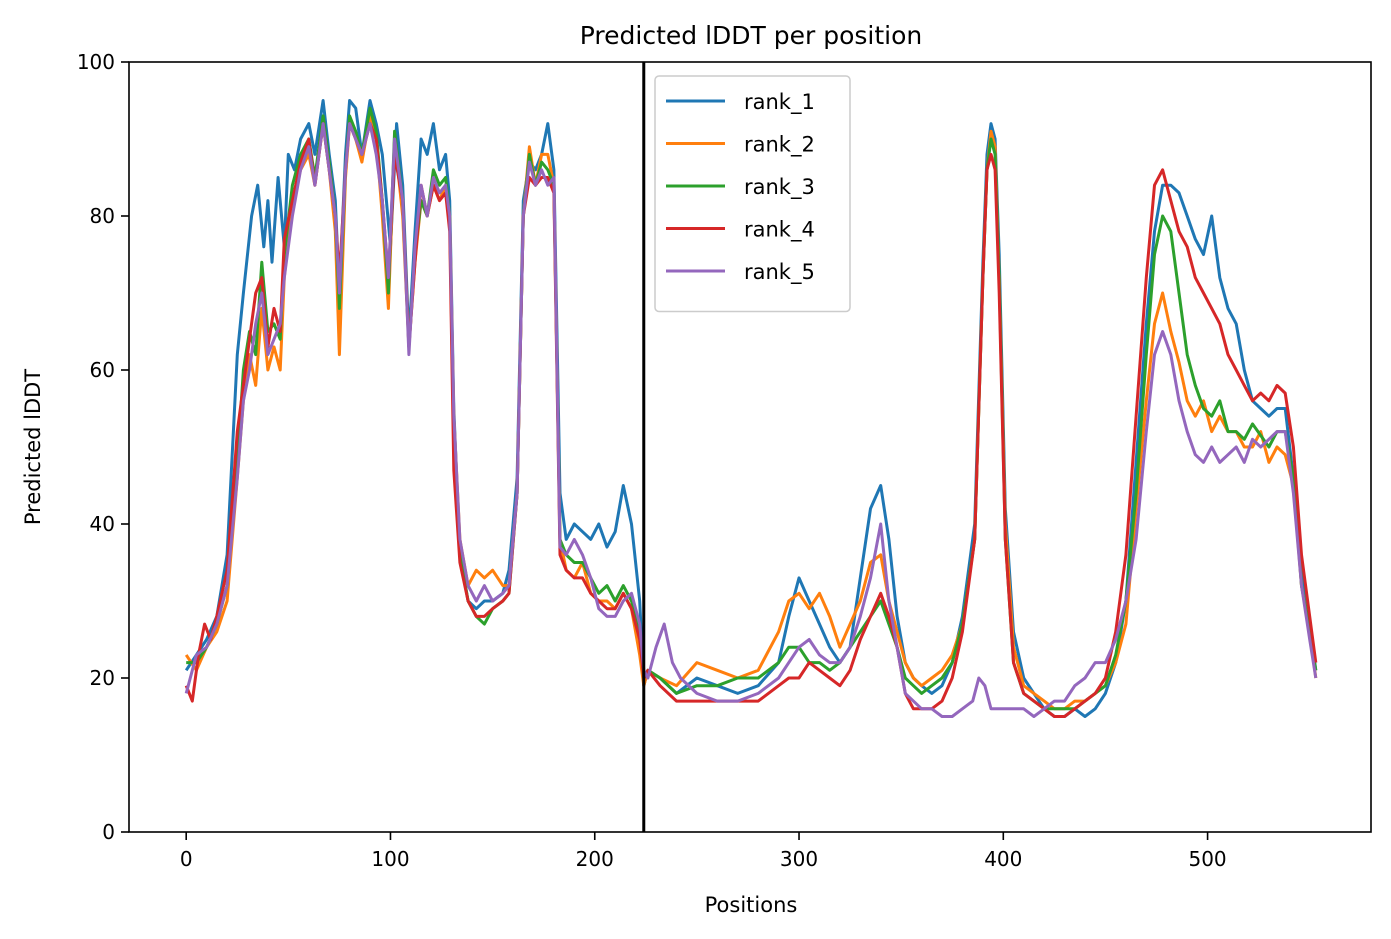 The image size is (1391, 939). Describe the element at coordinates (103, 447) in the screenshot. I see `y-axis: 0 20 40 60 80 100` at that location.